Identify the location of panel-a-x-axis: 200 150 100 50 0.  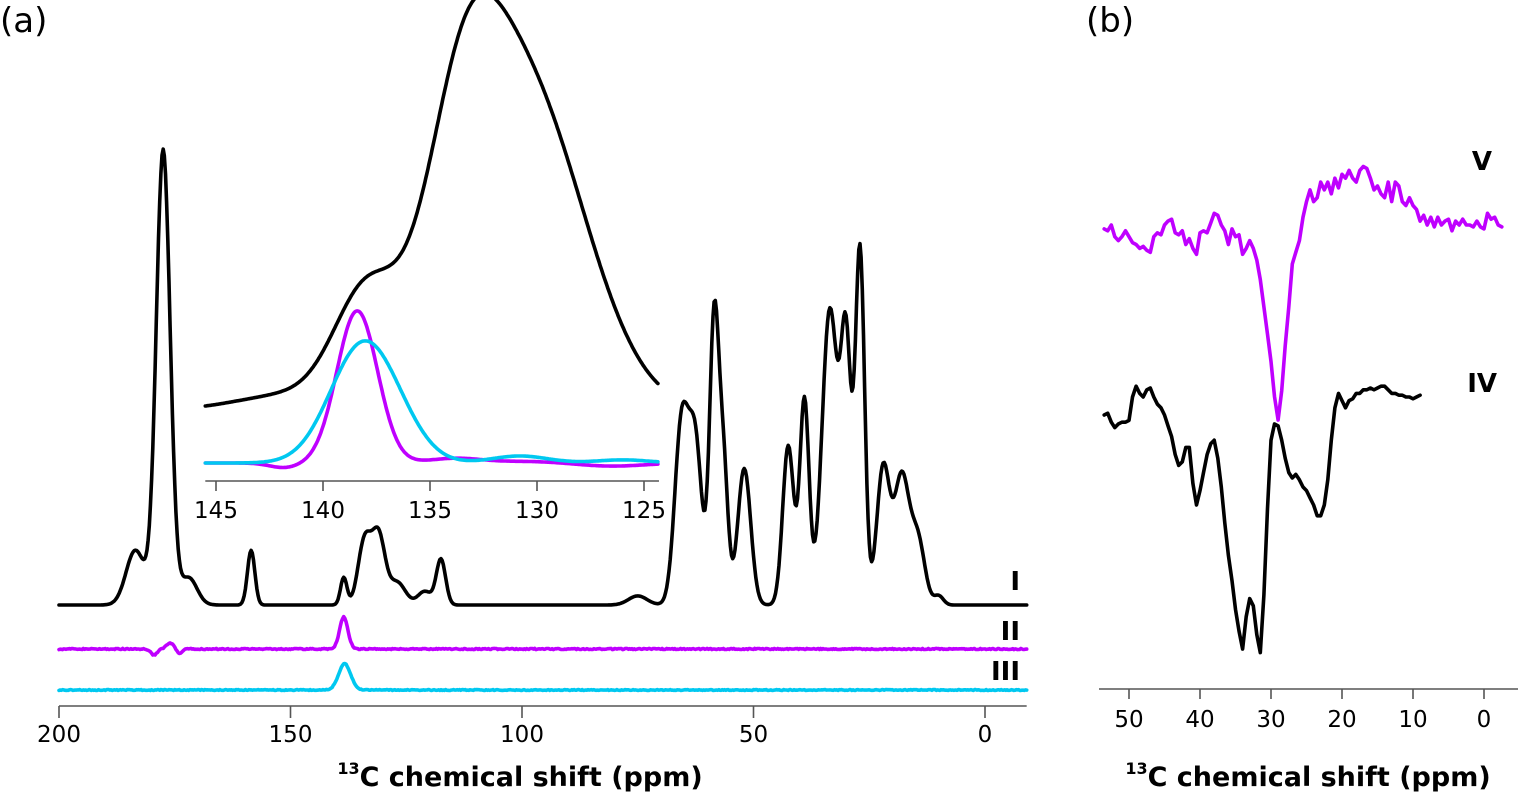
(532, 726).